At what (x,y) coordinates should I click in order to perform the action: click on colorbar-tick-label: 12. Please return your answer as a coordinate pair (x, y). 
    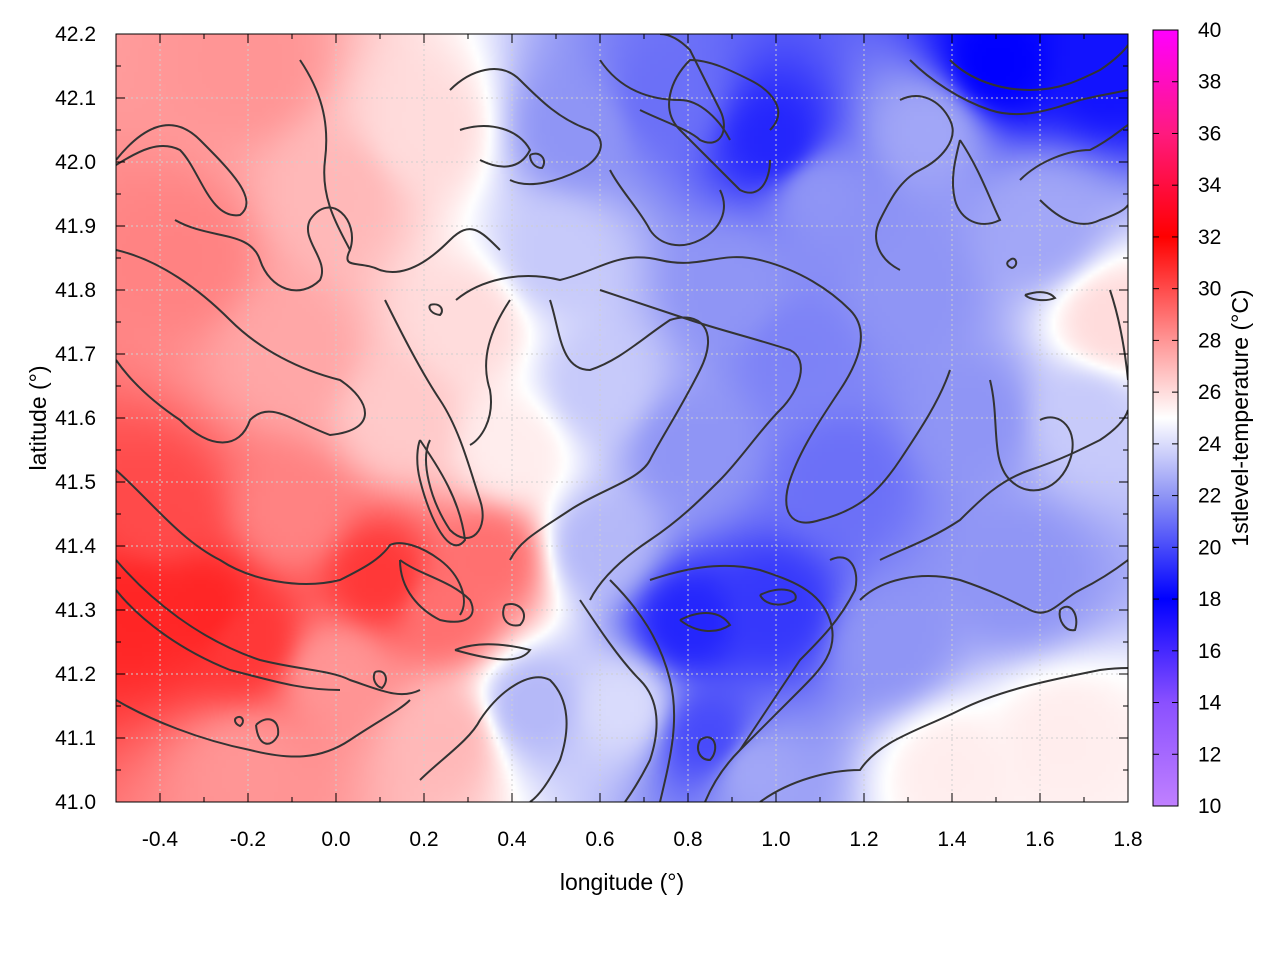
    Looking at the image, I should click on (1209, 754).